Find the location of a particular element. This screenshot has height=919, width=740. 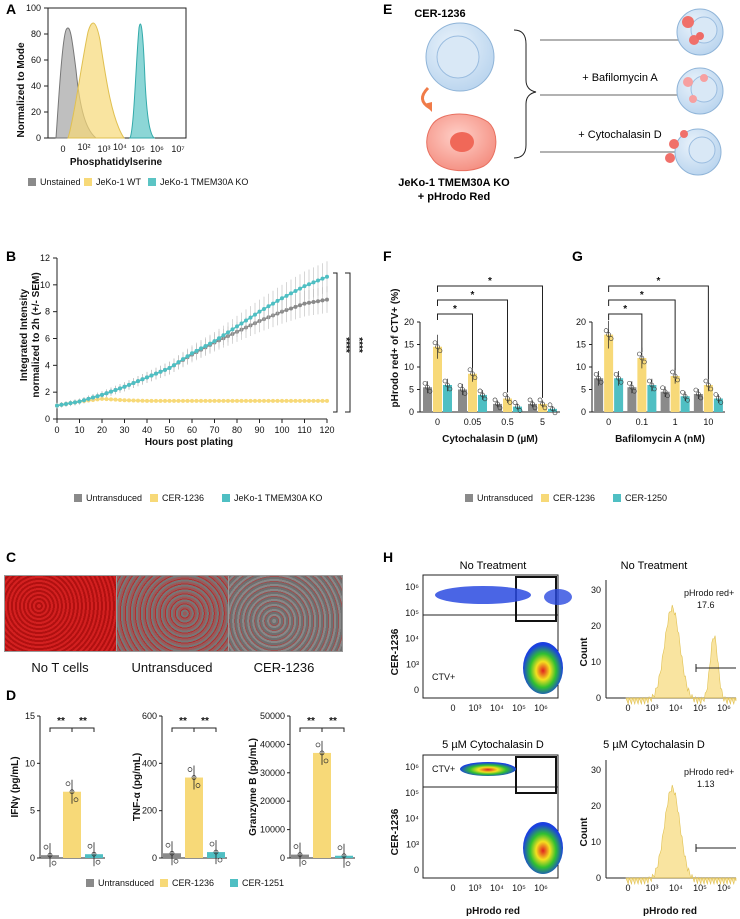

tick-label: 15 is located at coordinates (30, 716).